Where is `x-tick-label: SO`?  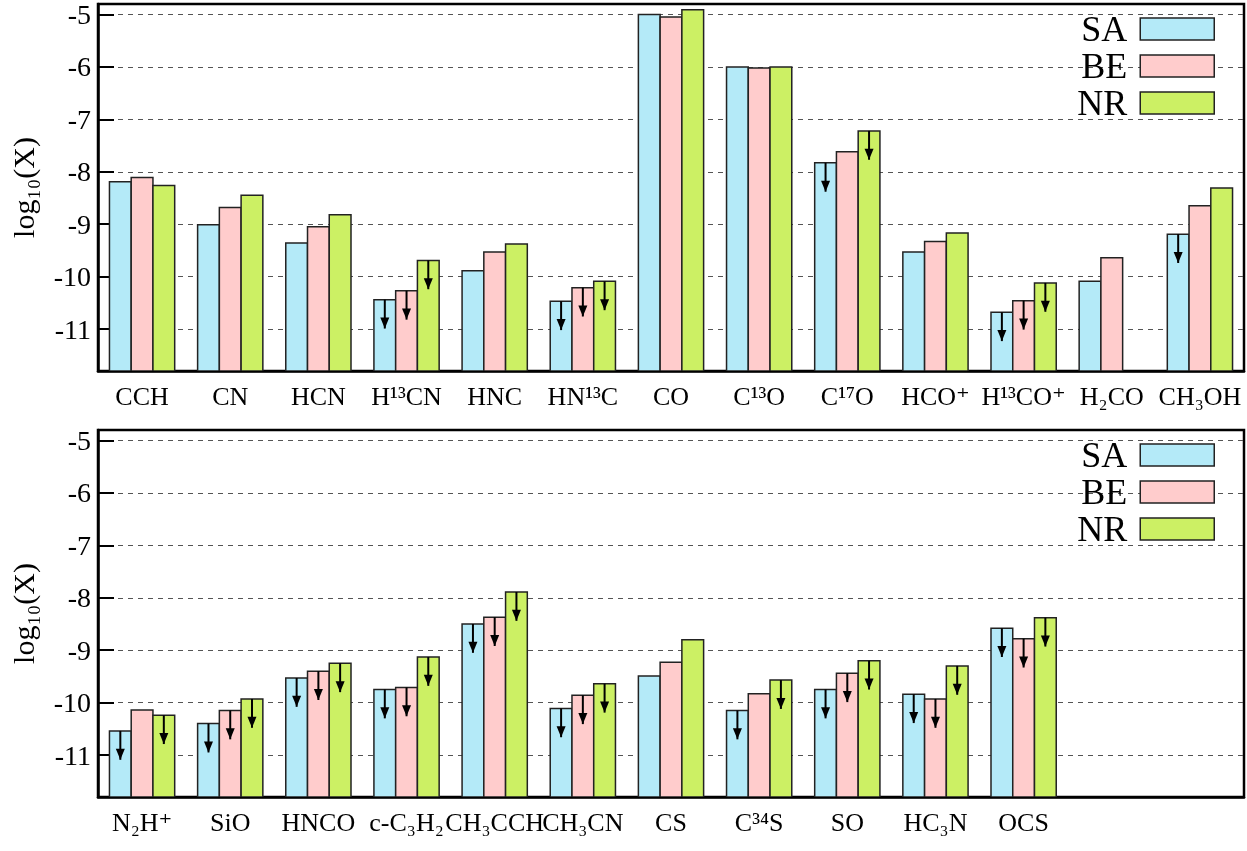 x-tick-label: SO is located at coordinates (847, 821).